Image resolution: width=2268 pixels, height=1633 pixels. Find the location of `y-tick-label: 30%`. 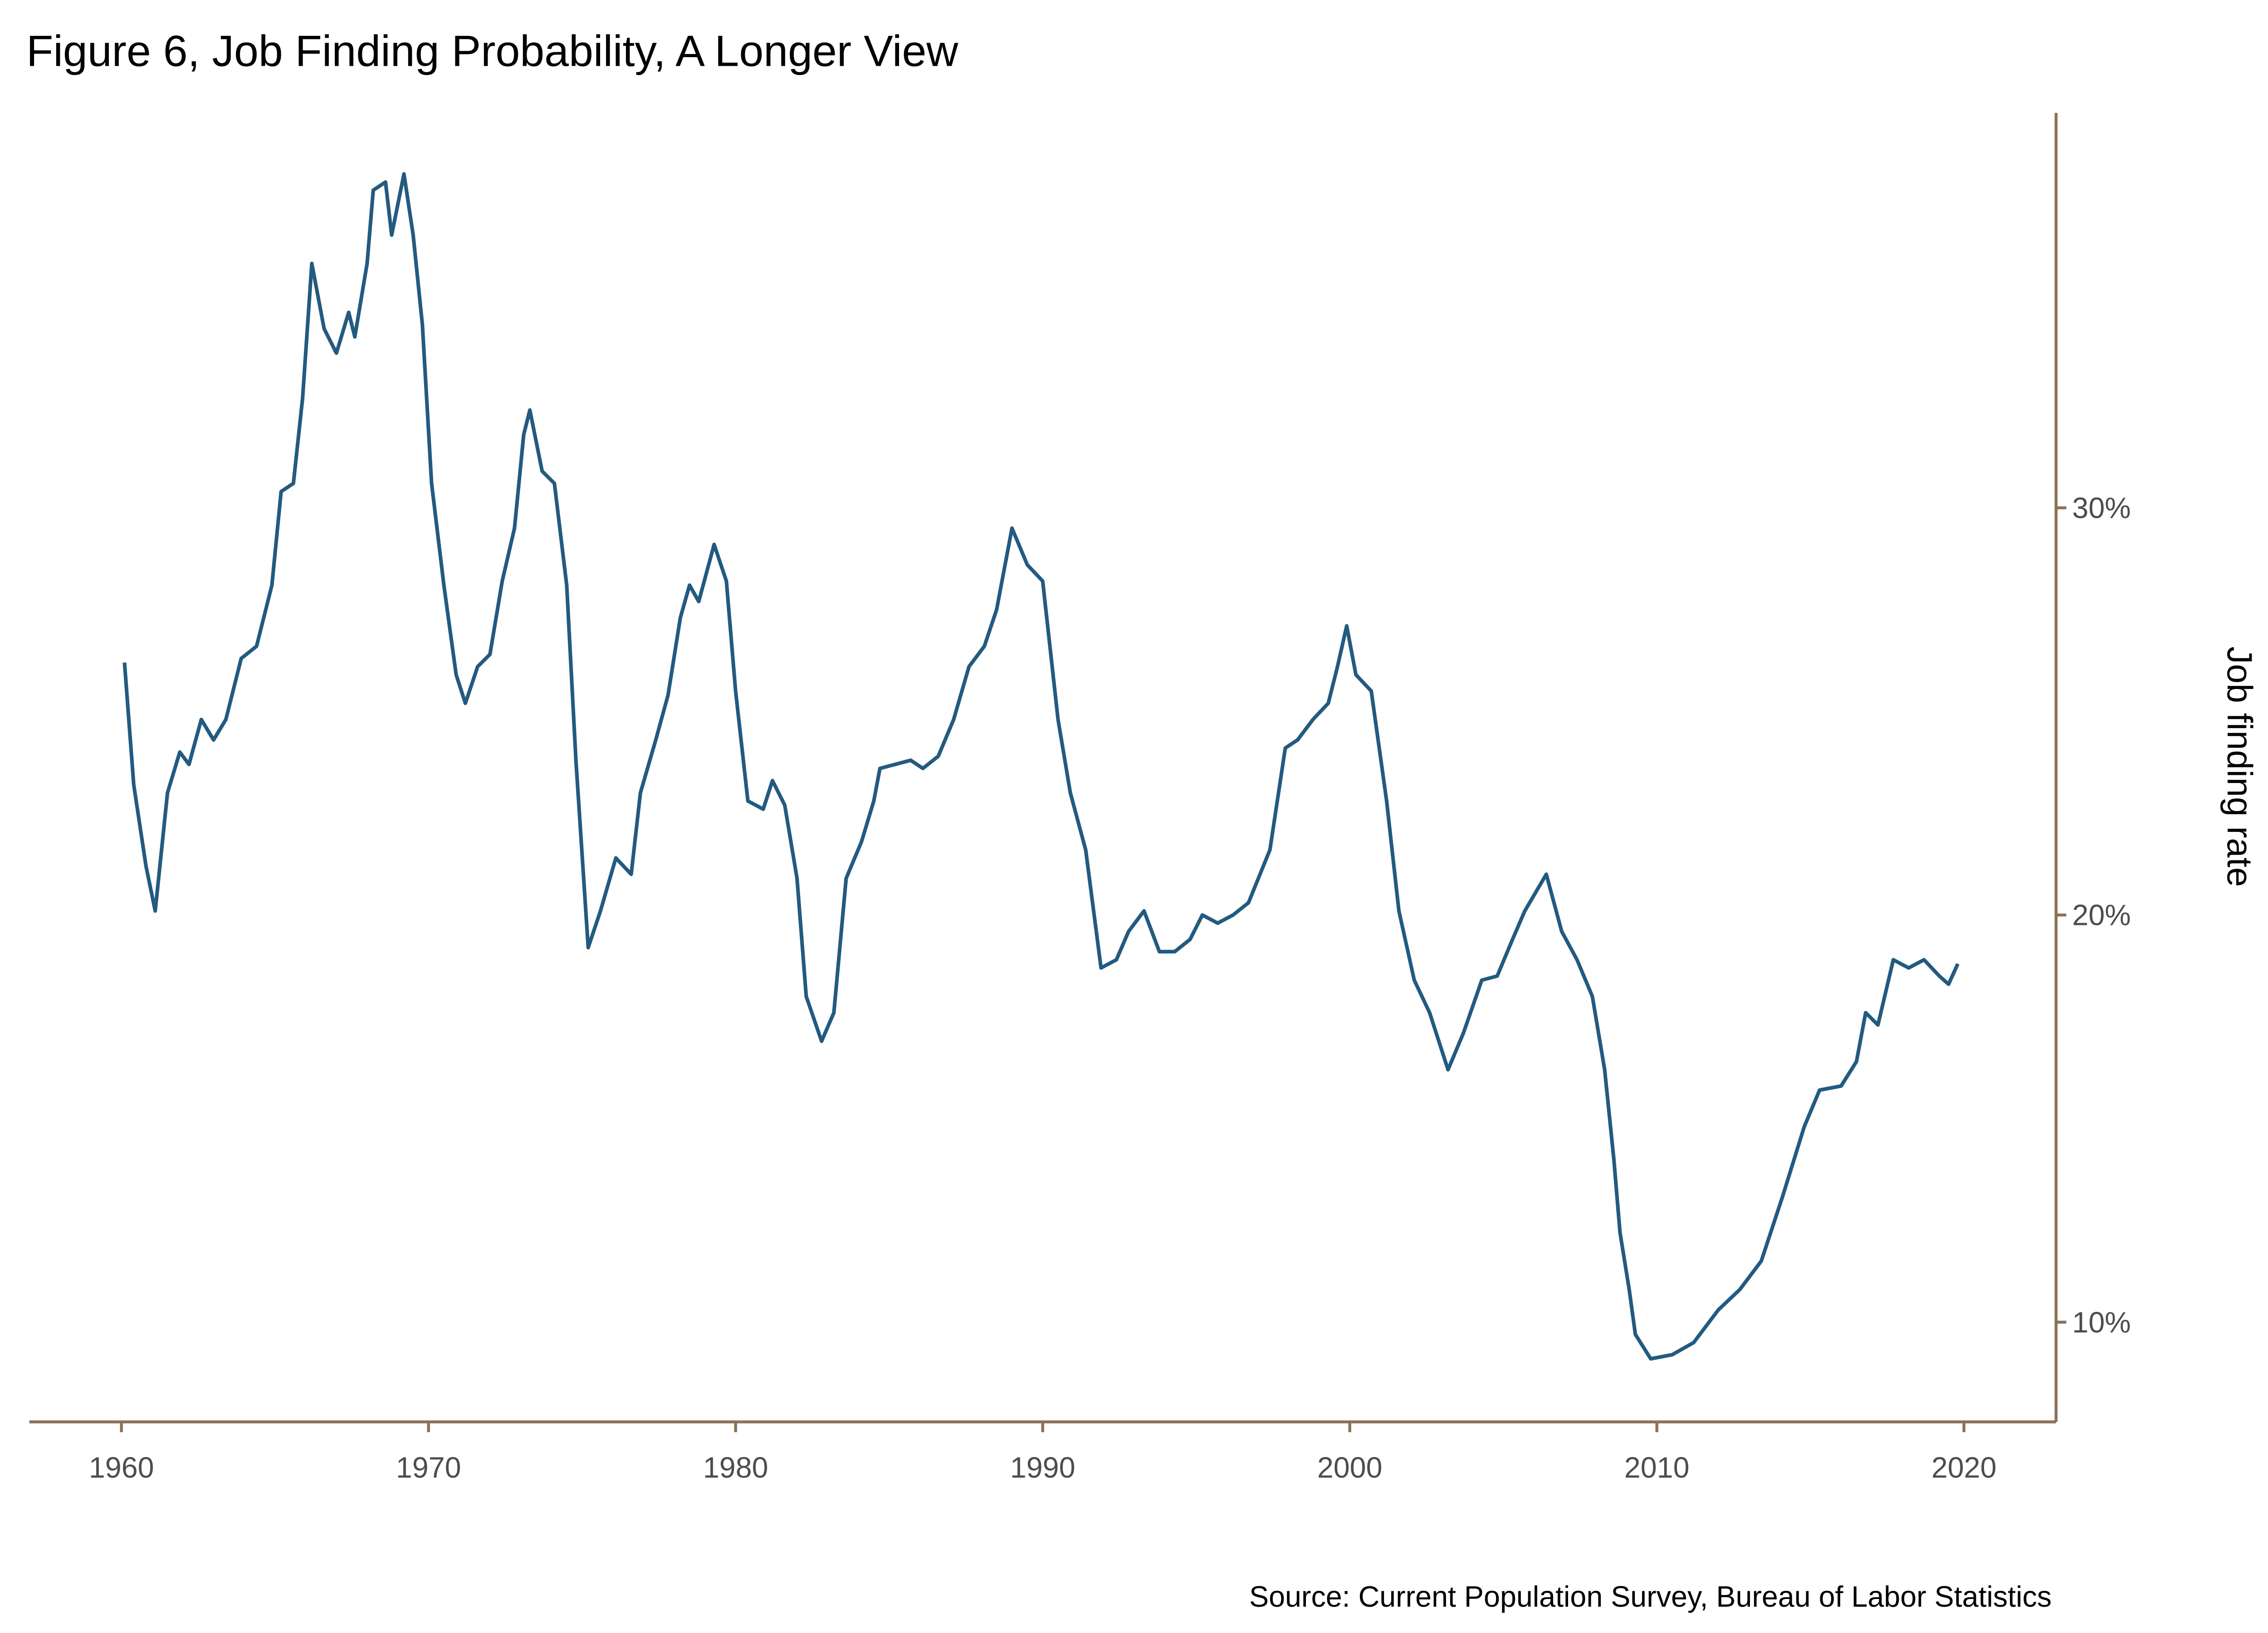

y-tick-label: 30% is located at coordinates (2101, 508).